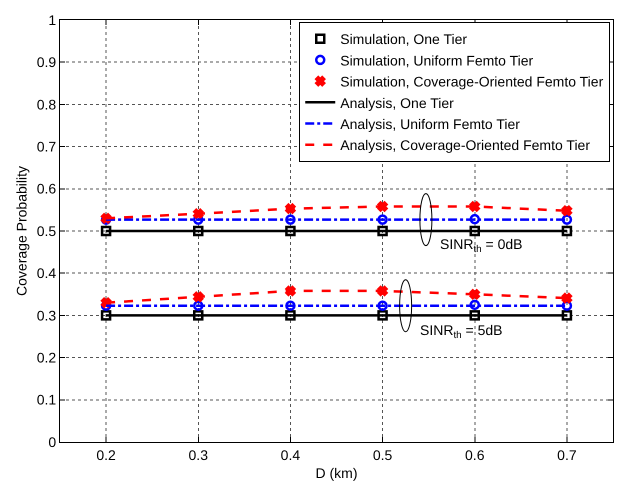 This screenshot has width=629, height=491. I want to click on y-tick-label: 0.7, so click(46, 146).